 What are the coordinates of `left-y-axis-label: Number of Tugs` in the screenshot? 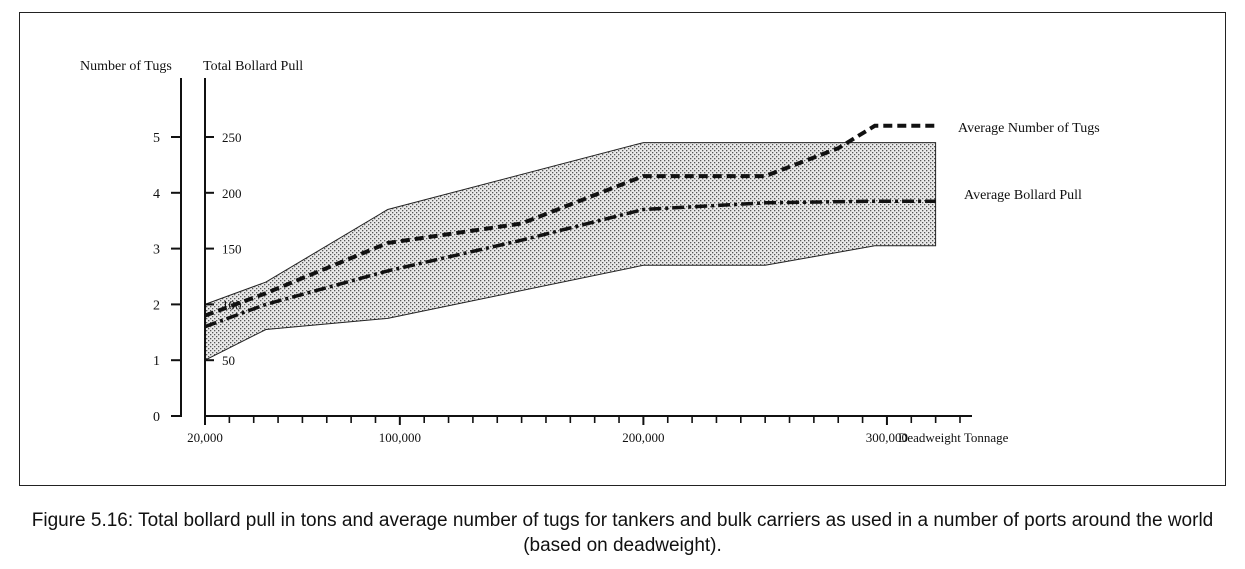 It's located at (126, 66).